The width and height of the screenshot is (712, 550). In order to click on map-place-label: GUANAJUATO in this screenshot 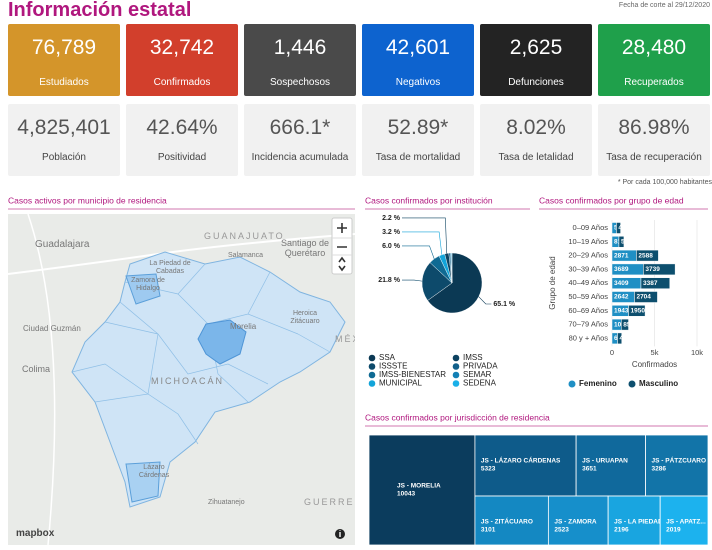, I will do `click(244, 236)`.